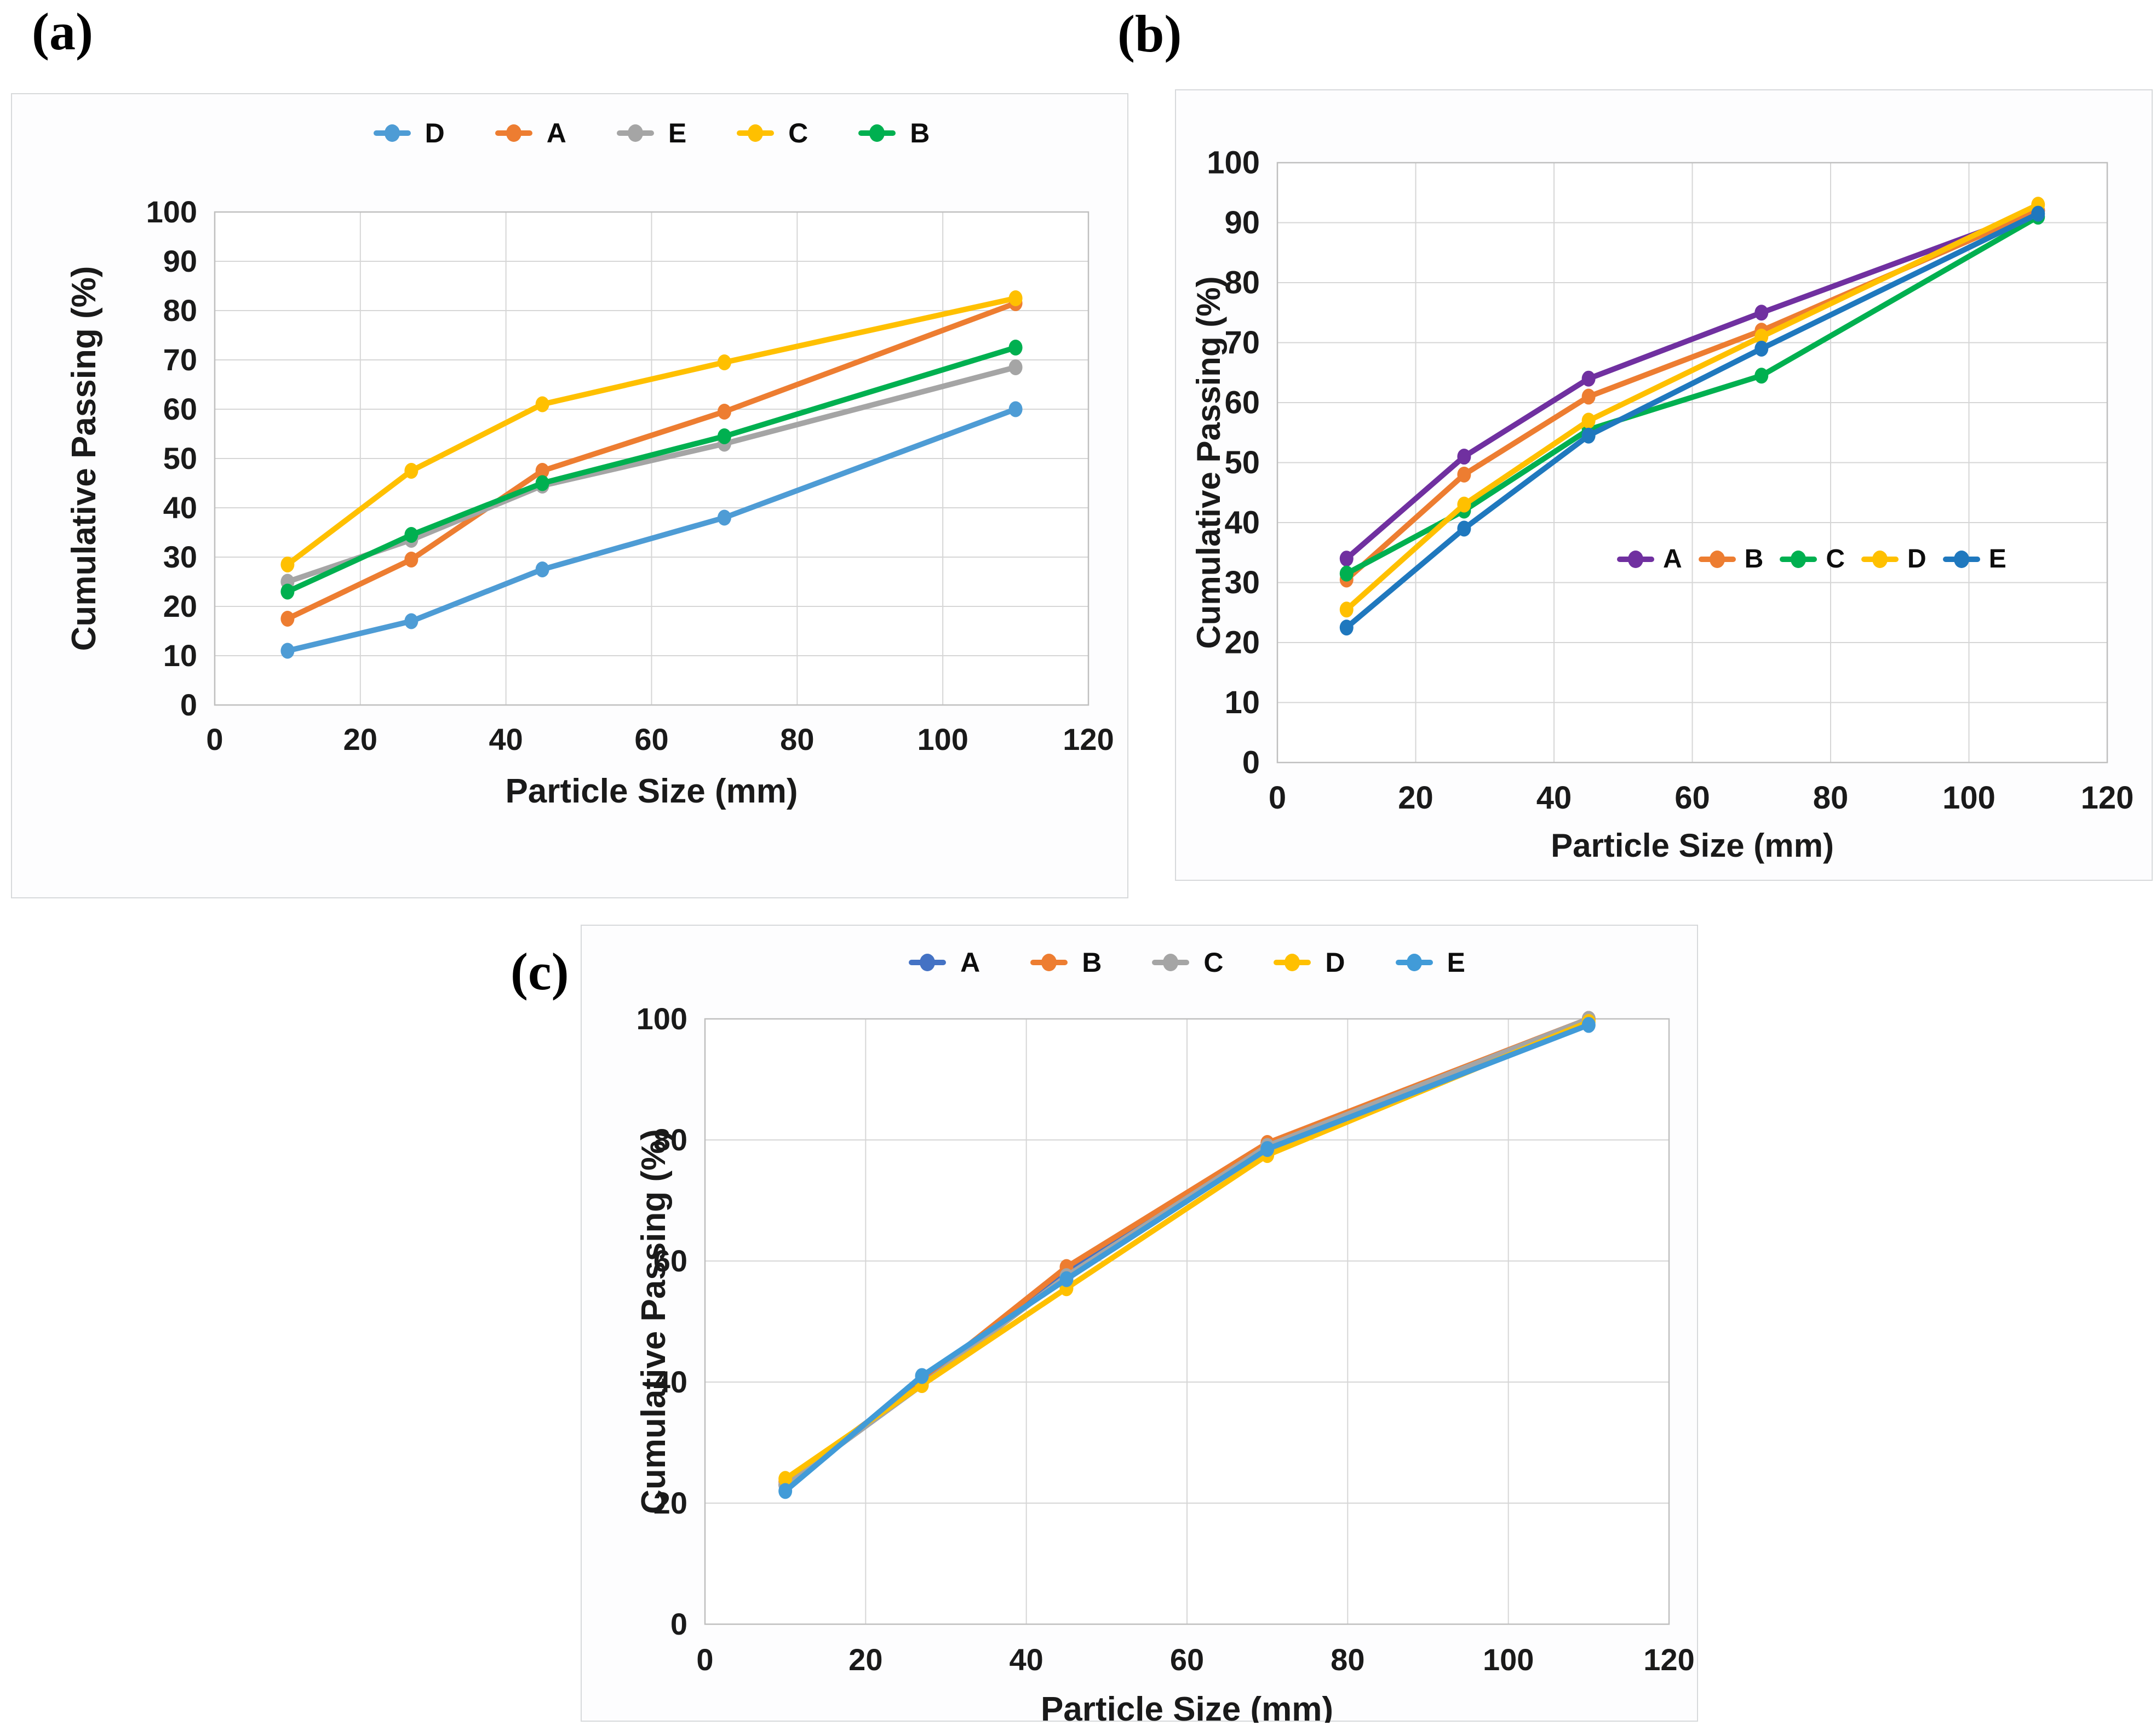  I want to click on data-point-b-E-x70, so click(1761, 349).